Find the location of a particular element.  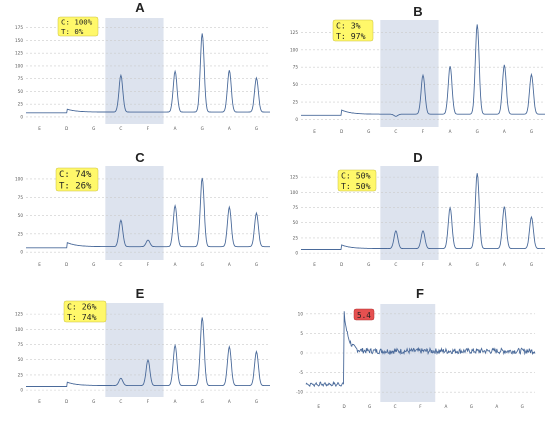

badge-text: 5.4 is located at coordinates (364, 315).